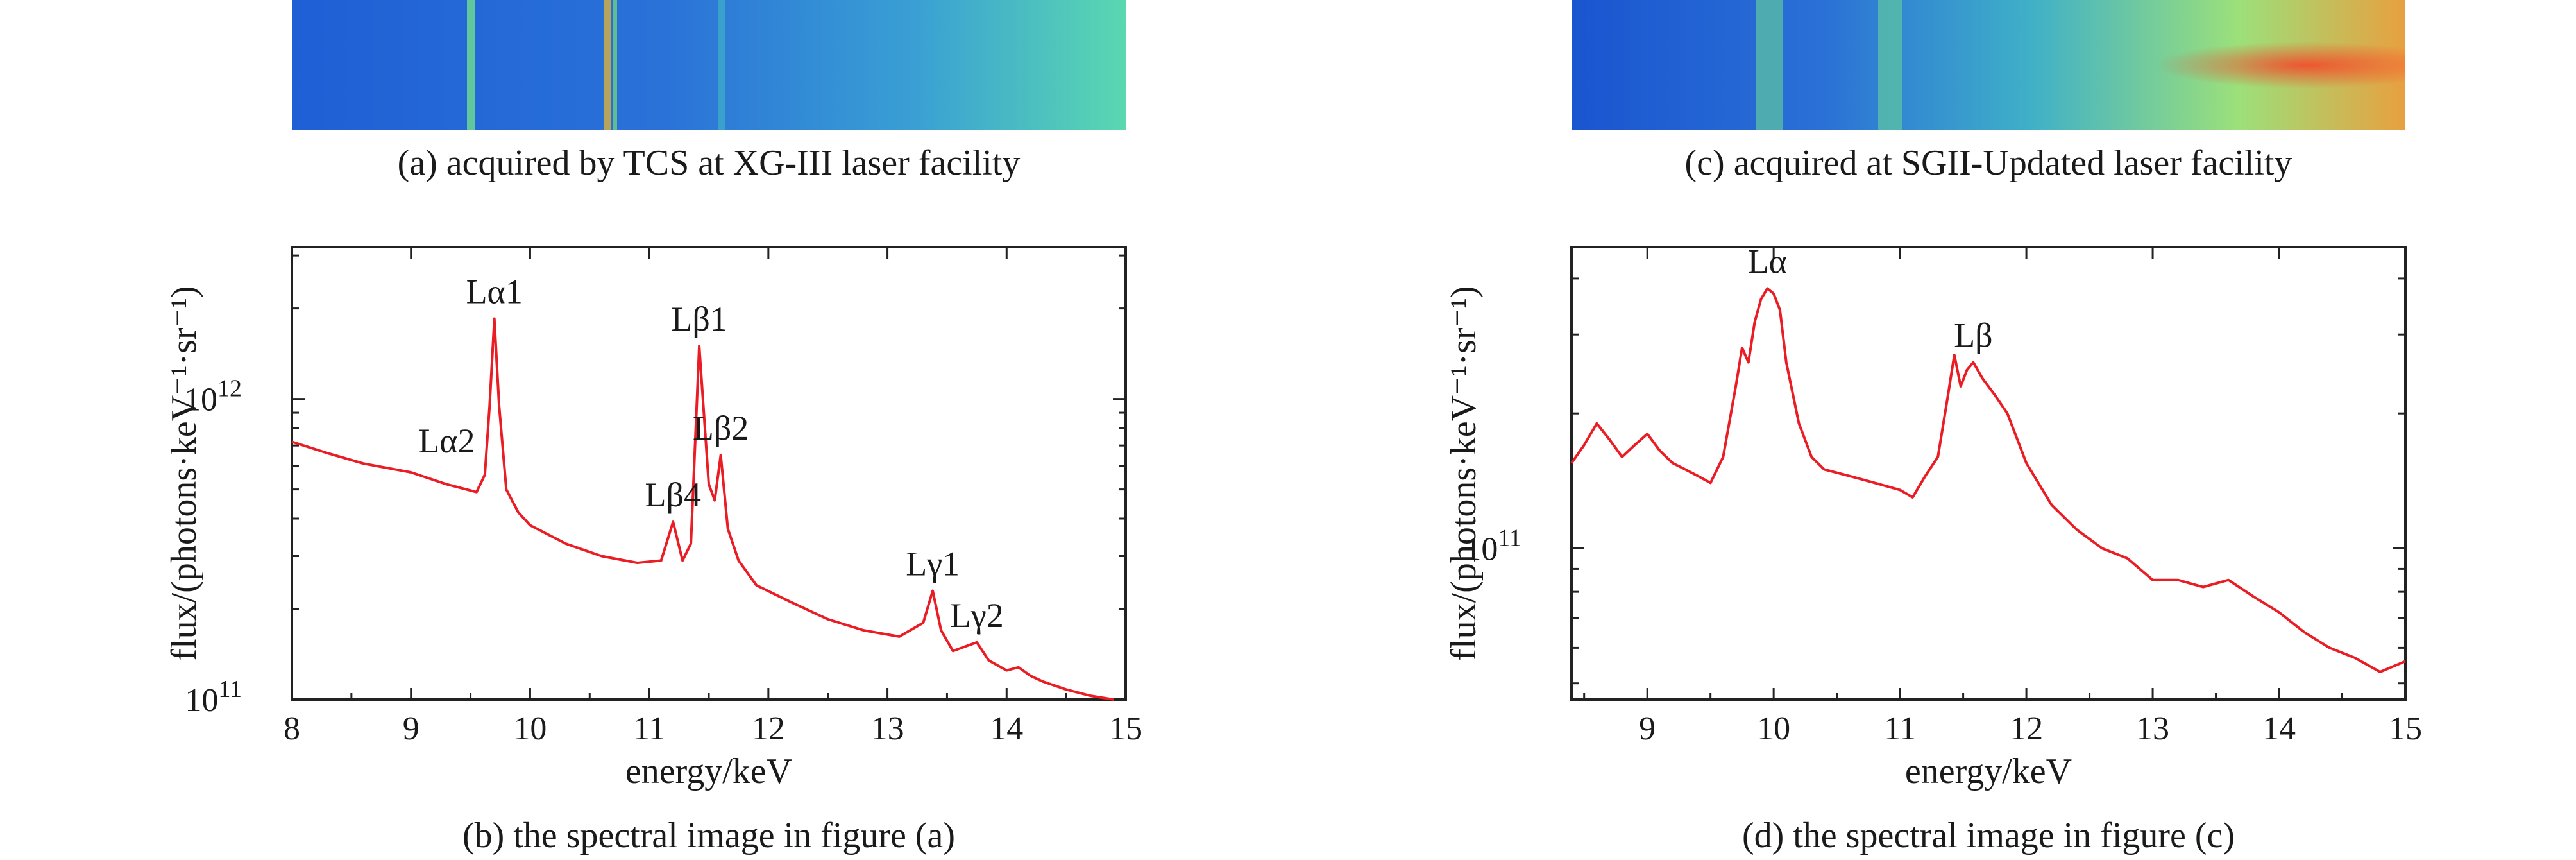 The width and height of the screenshot is (2576, 860). Describe the element at coordinates (1767, 261) in the screenshot. I see `peak-label: Lα` at that location.